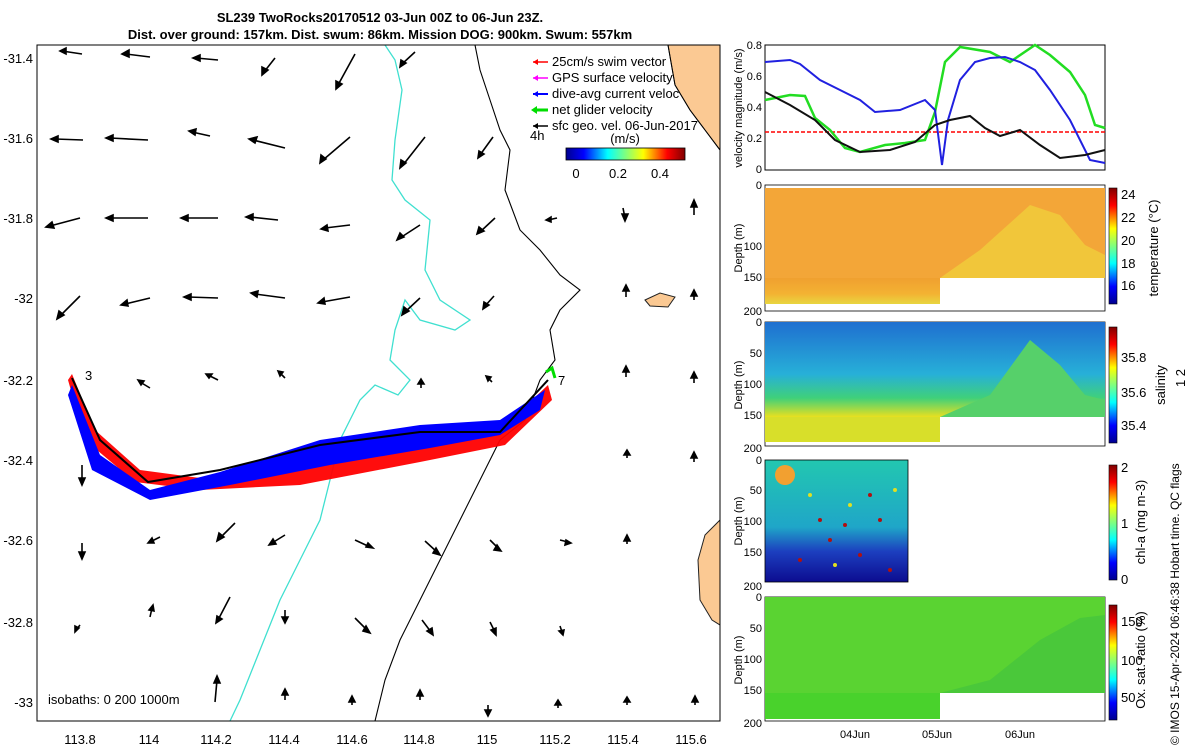 The width and height of the screenshot is (1200, 750). I want to click on oxygen-cb-tick: 150, so click(1132, 621).